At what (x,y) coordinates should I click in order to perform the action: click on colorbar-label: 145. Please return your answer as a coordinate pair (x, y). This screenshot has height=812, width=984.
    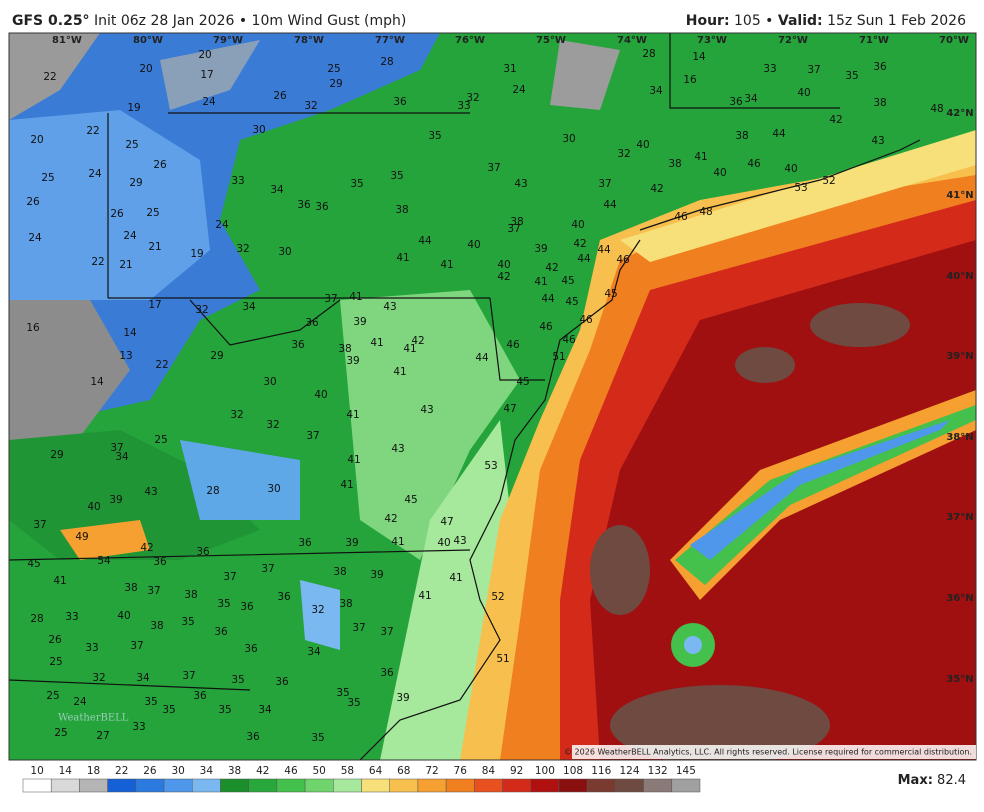
    Looking at the image, I should click on (686, 771).